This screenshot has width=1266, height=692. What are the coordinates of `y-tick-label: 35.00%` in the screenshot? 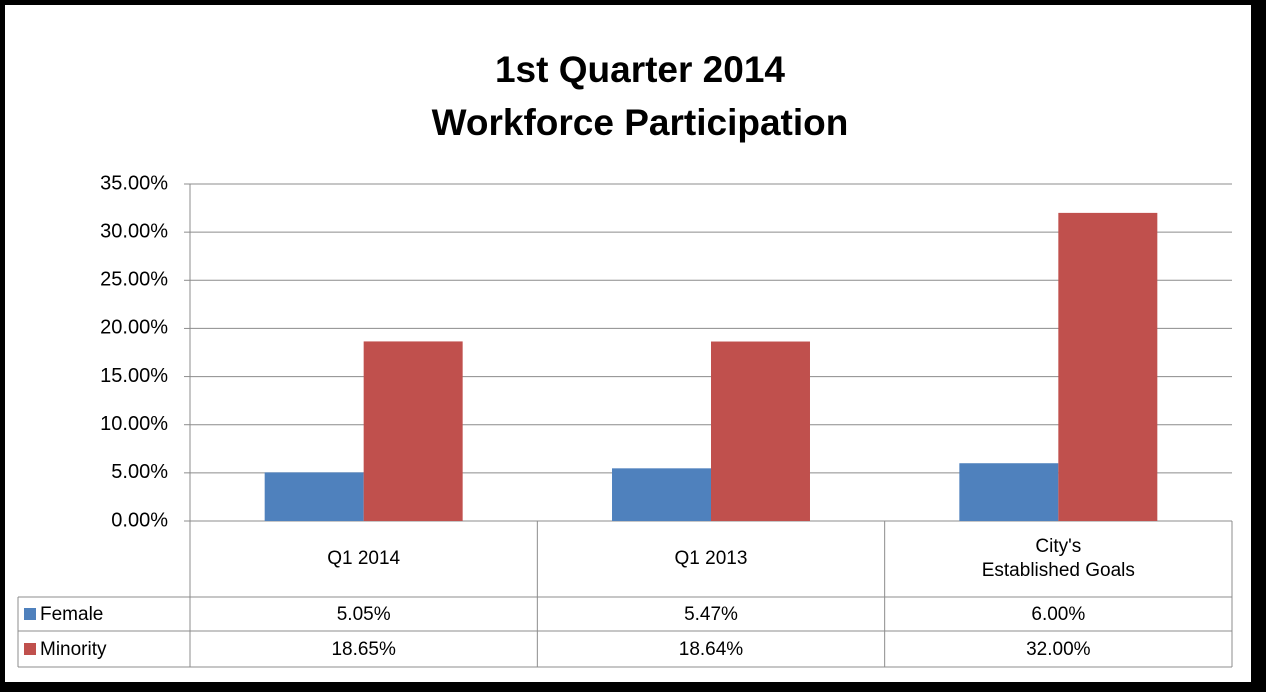 It's located at (134, 183).